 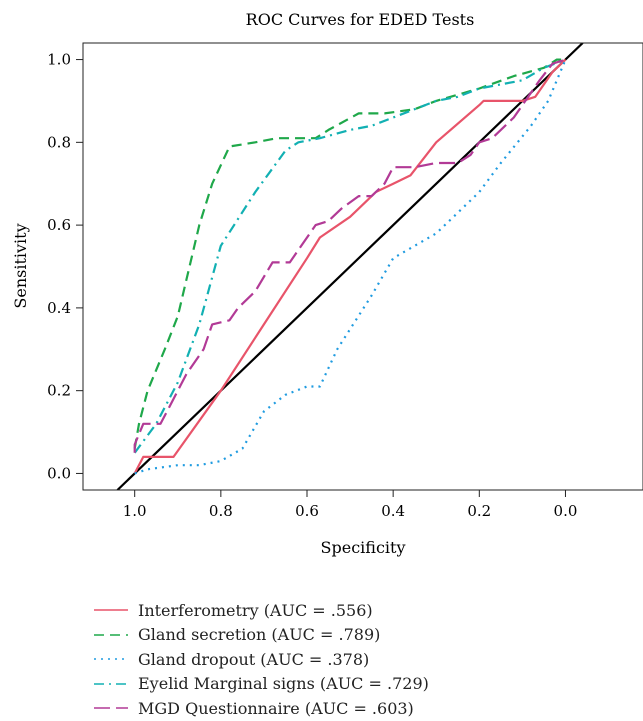 I want to click on legend-item: Interferometry (AUC = .556), so click(x=304, y=610).